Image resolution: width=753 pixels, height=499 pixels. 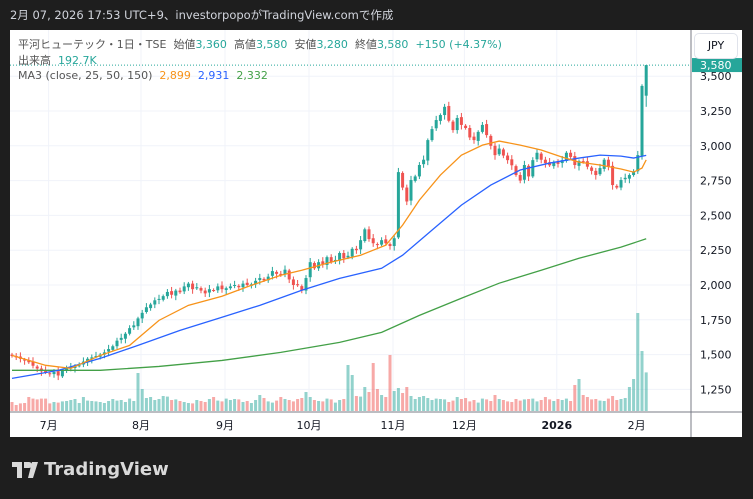 I want to click on currency-button: JPY, so click(x=716, y=46).